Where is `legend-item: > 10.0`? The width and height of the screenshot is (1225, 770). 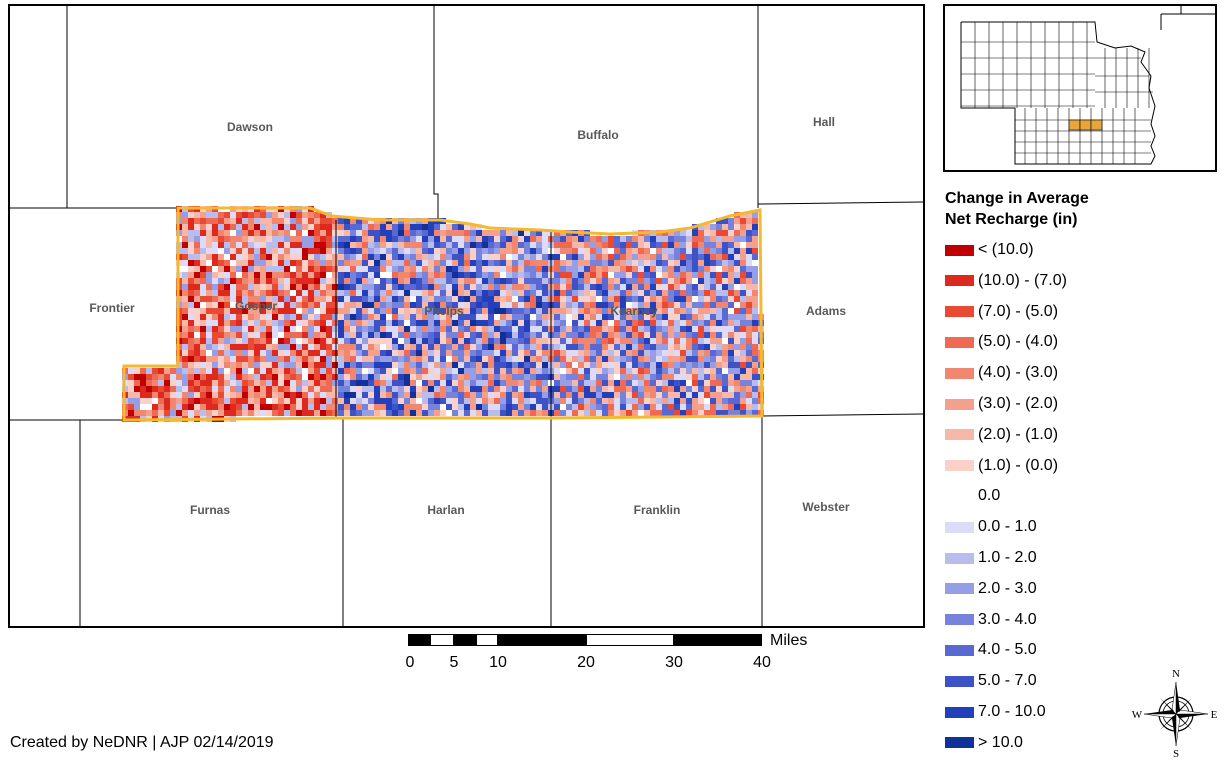 legend-item: > 10.0 is located at coordinates (984, 743).